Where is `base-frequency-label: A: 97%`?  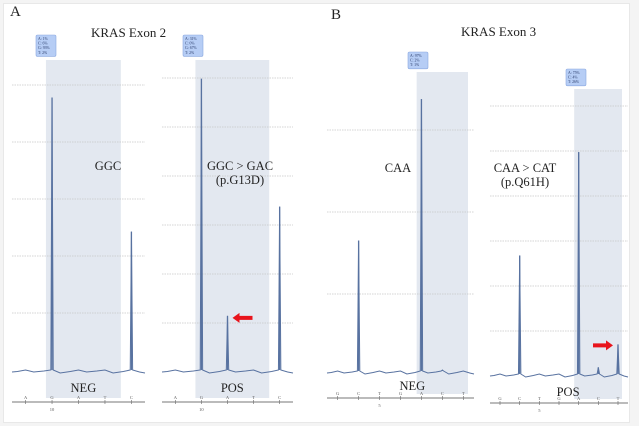 base-frequency-label: A: 97% is located at coordinates (416, 56).